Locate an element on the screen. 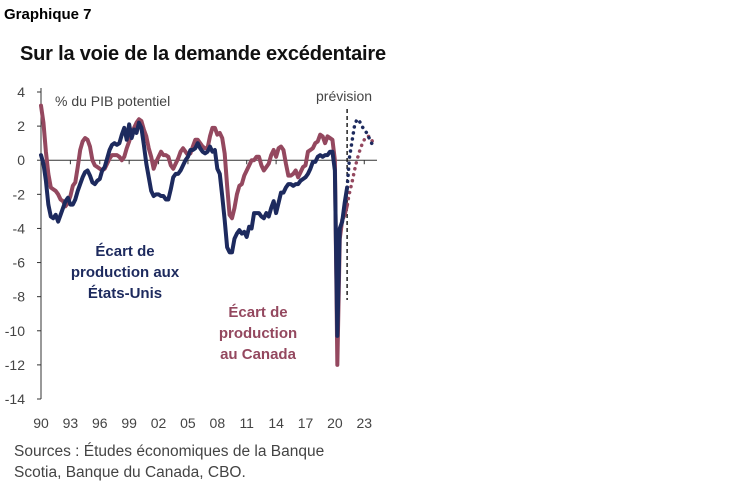  x-tick-label: 23 is located at coordinates (364, 423).